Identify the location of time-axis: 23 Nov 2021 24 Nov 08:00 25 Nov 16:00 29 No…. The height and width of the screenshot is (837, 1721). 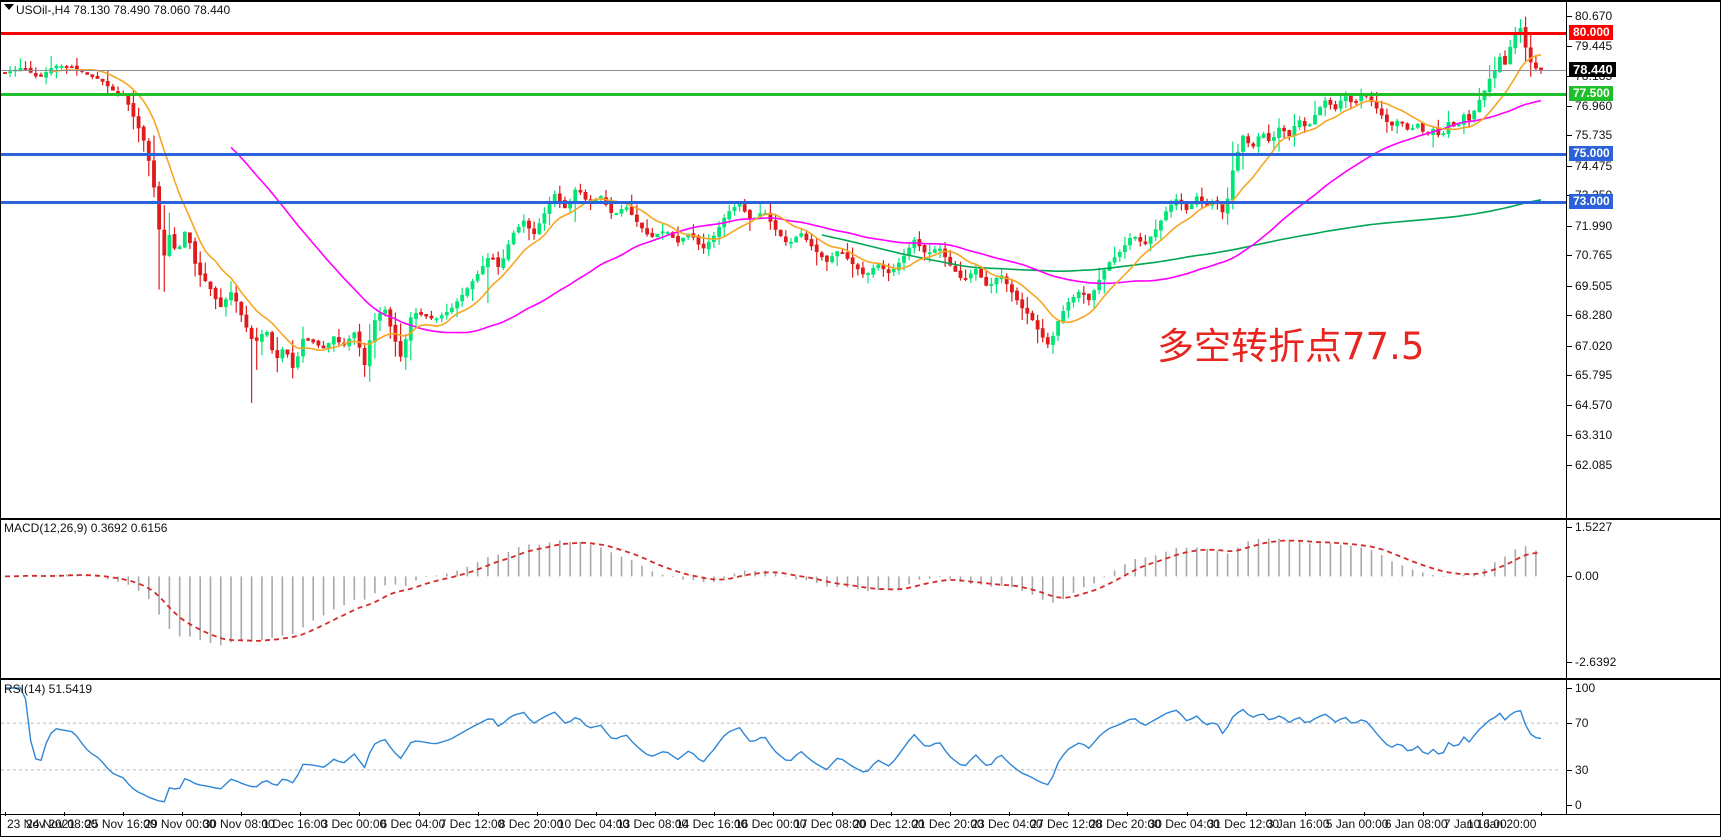
(783, 824).